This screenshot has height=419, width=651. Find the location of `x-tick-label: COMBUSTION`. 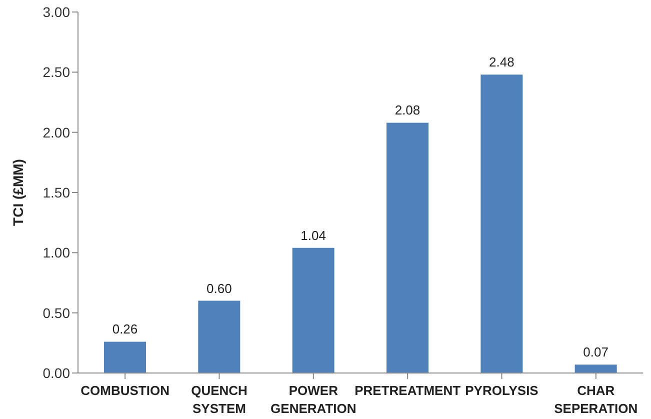

x-tick-label: COMBUSTION is located at coordinates (125, 390).